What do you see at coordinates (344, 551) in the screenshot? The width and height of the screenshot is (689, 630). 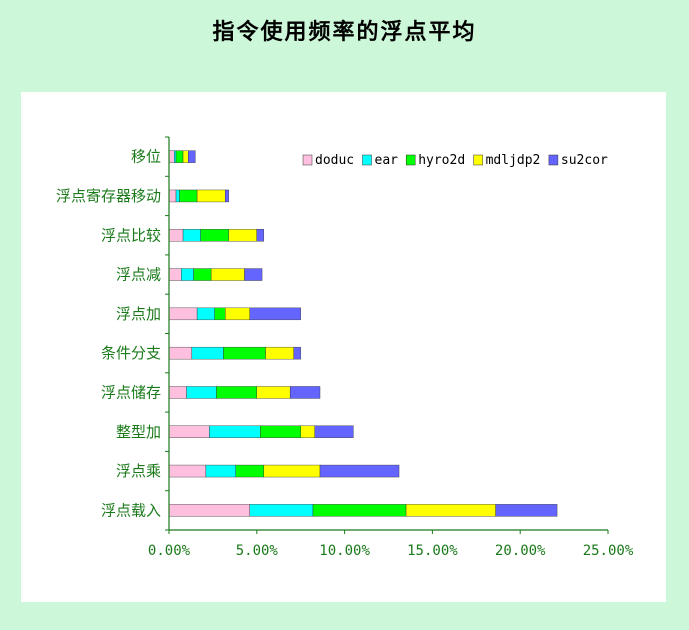 I see `x-tick-label: 10.00%` at bounding box center [344, 551].